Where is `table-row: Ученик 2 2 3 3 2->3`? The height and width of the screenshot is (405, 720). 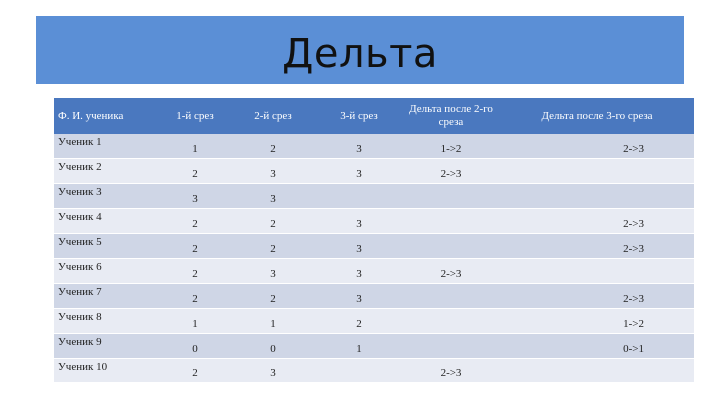
table-row: Ученик 2 2 3 3 2->3 is located at coordinates (374, 171).